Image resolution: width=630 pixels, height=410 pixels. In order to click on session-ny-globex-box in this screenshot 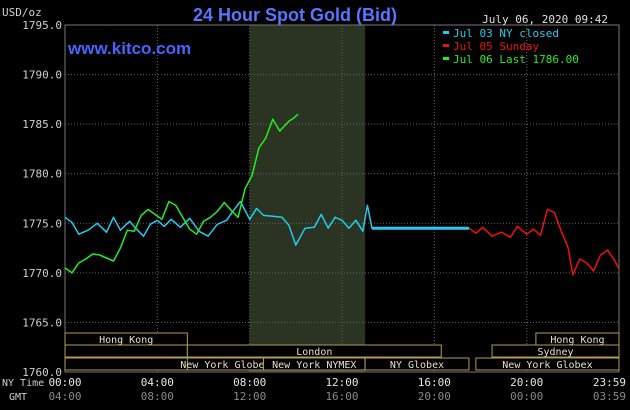, I will do `click(417, 364)`.